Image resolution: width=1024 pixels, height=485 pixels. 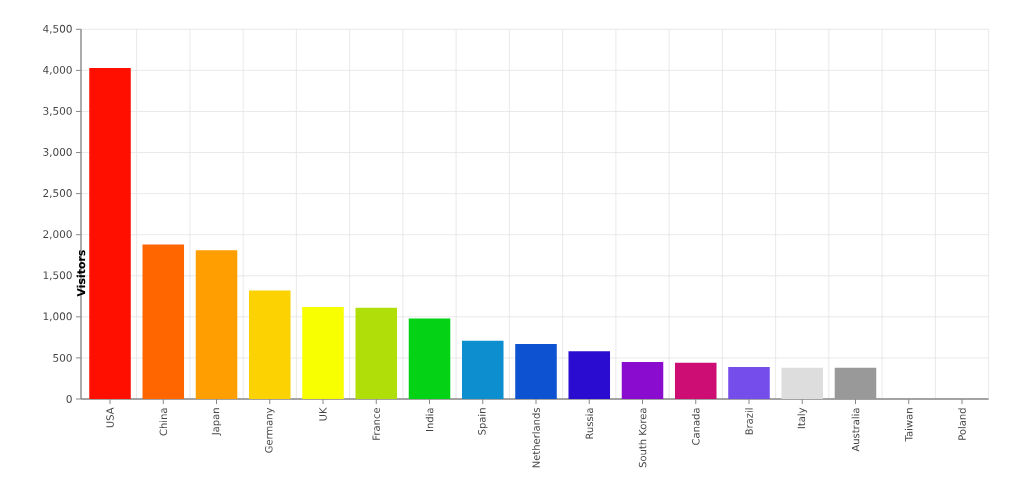 What do you see at coordinates (536, 438) in the screenshot?
I see `x-tick-label: Netherlands` at bounding box center [536, 438].